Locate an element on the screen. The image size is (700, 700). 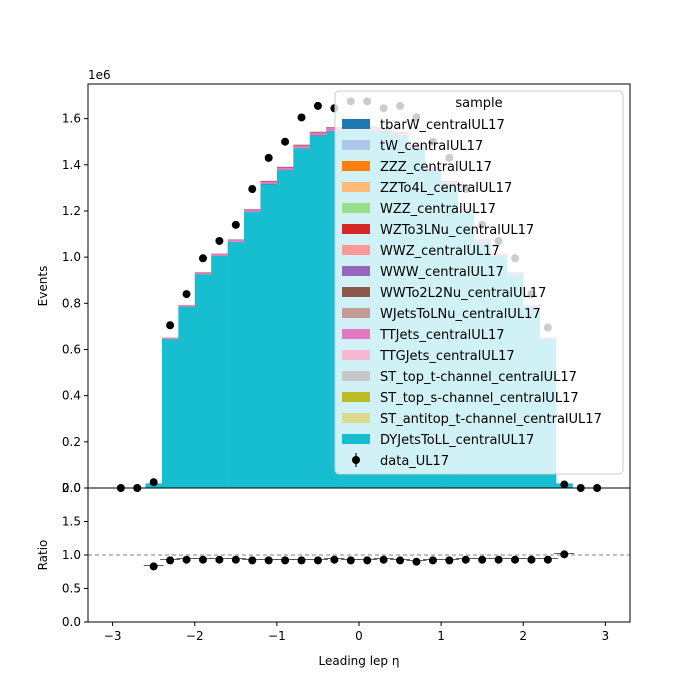
legend-title: sample is located at coordinates (478, 103).